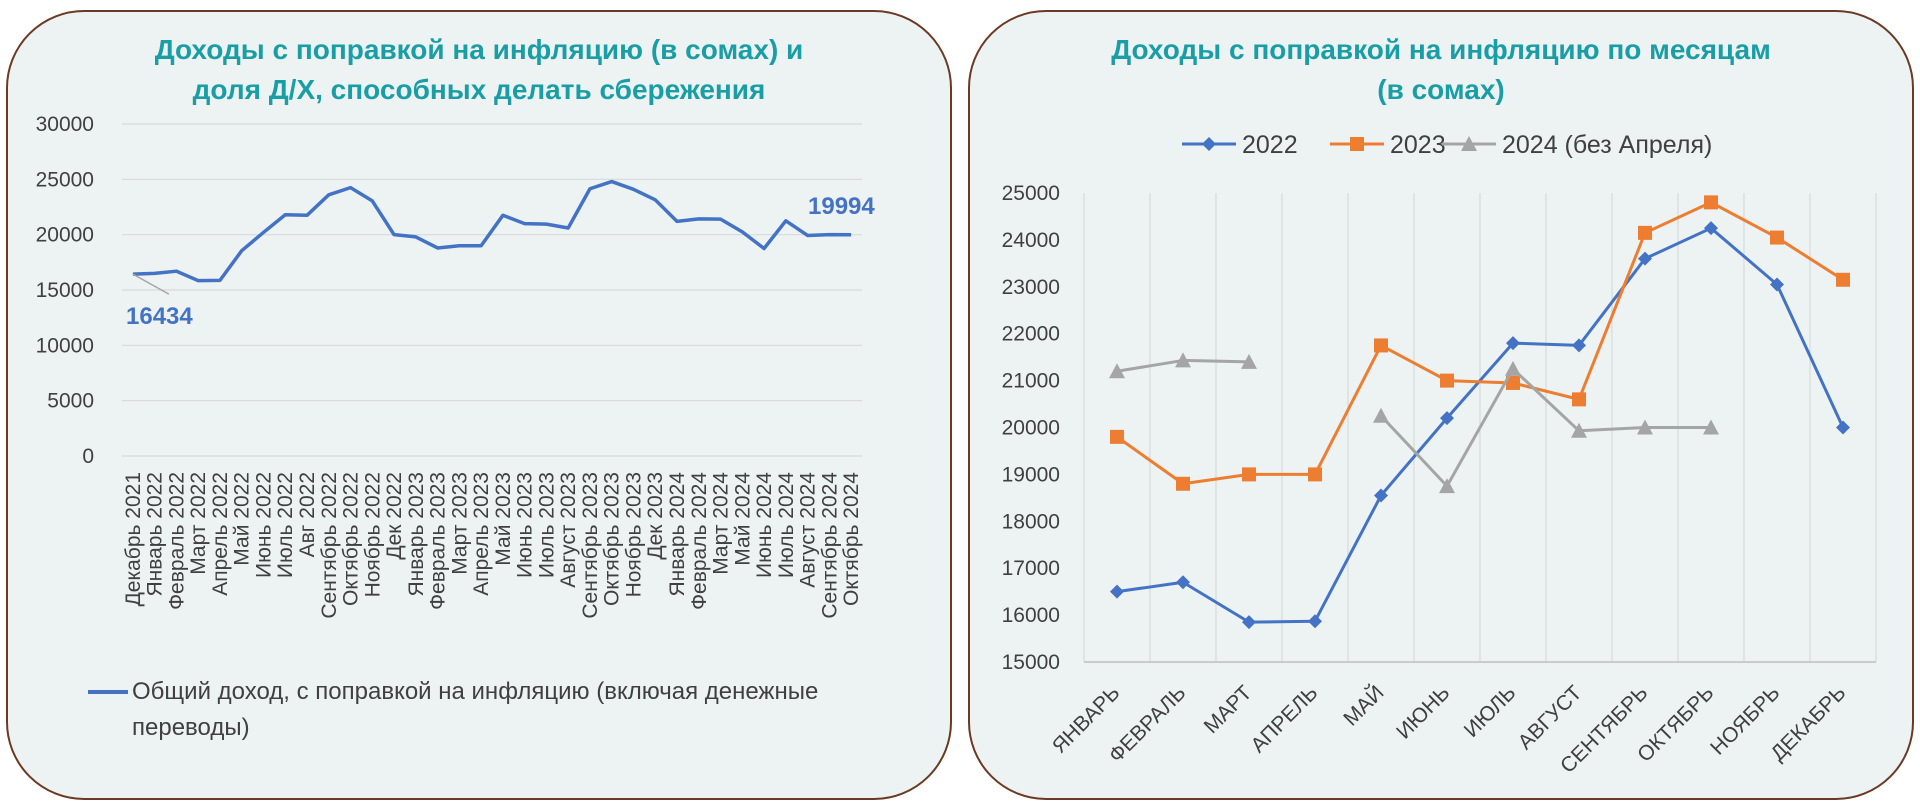 This screenshot has width=1920, height=806. Describe the element at coordinates (65, 235) in the screenshot. I see `left-y-tick-label: 20000` at that location.